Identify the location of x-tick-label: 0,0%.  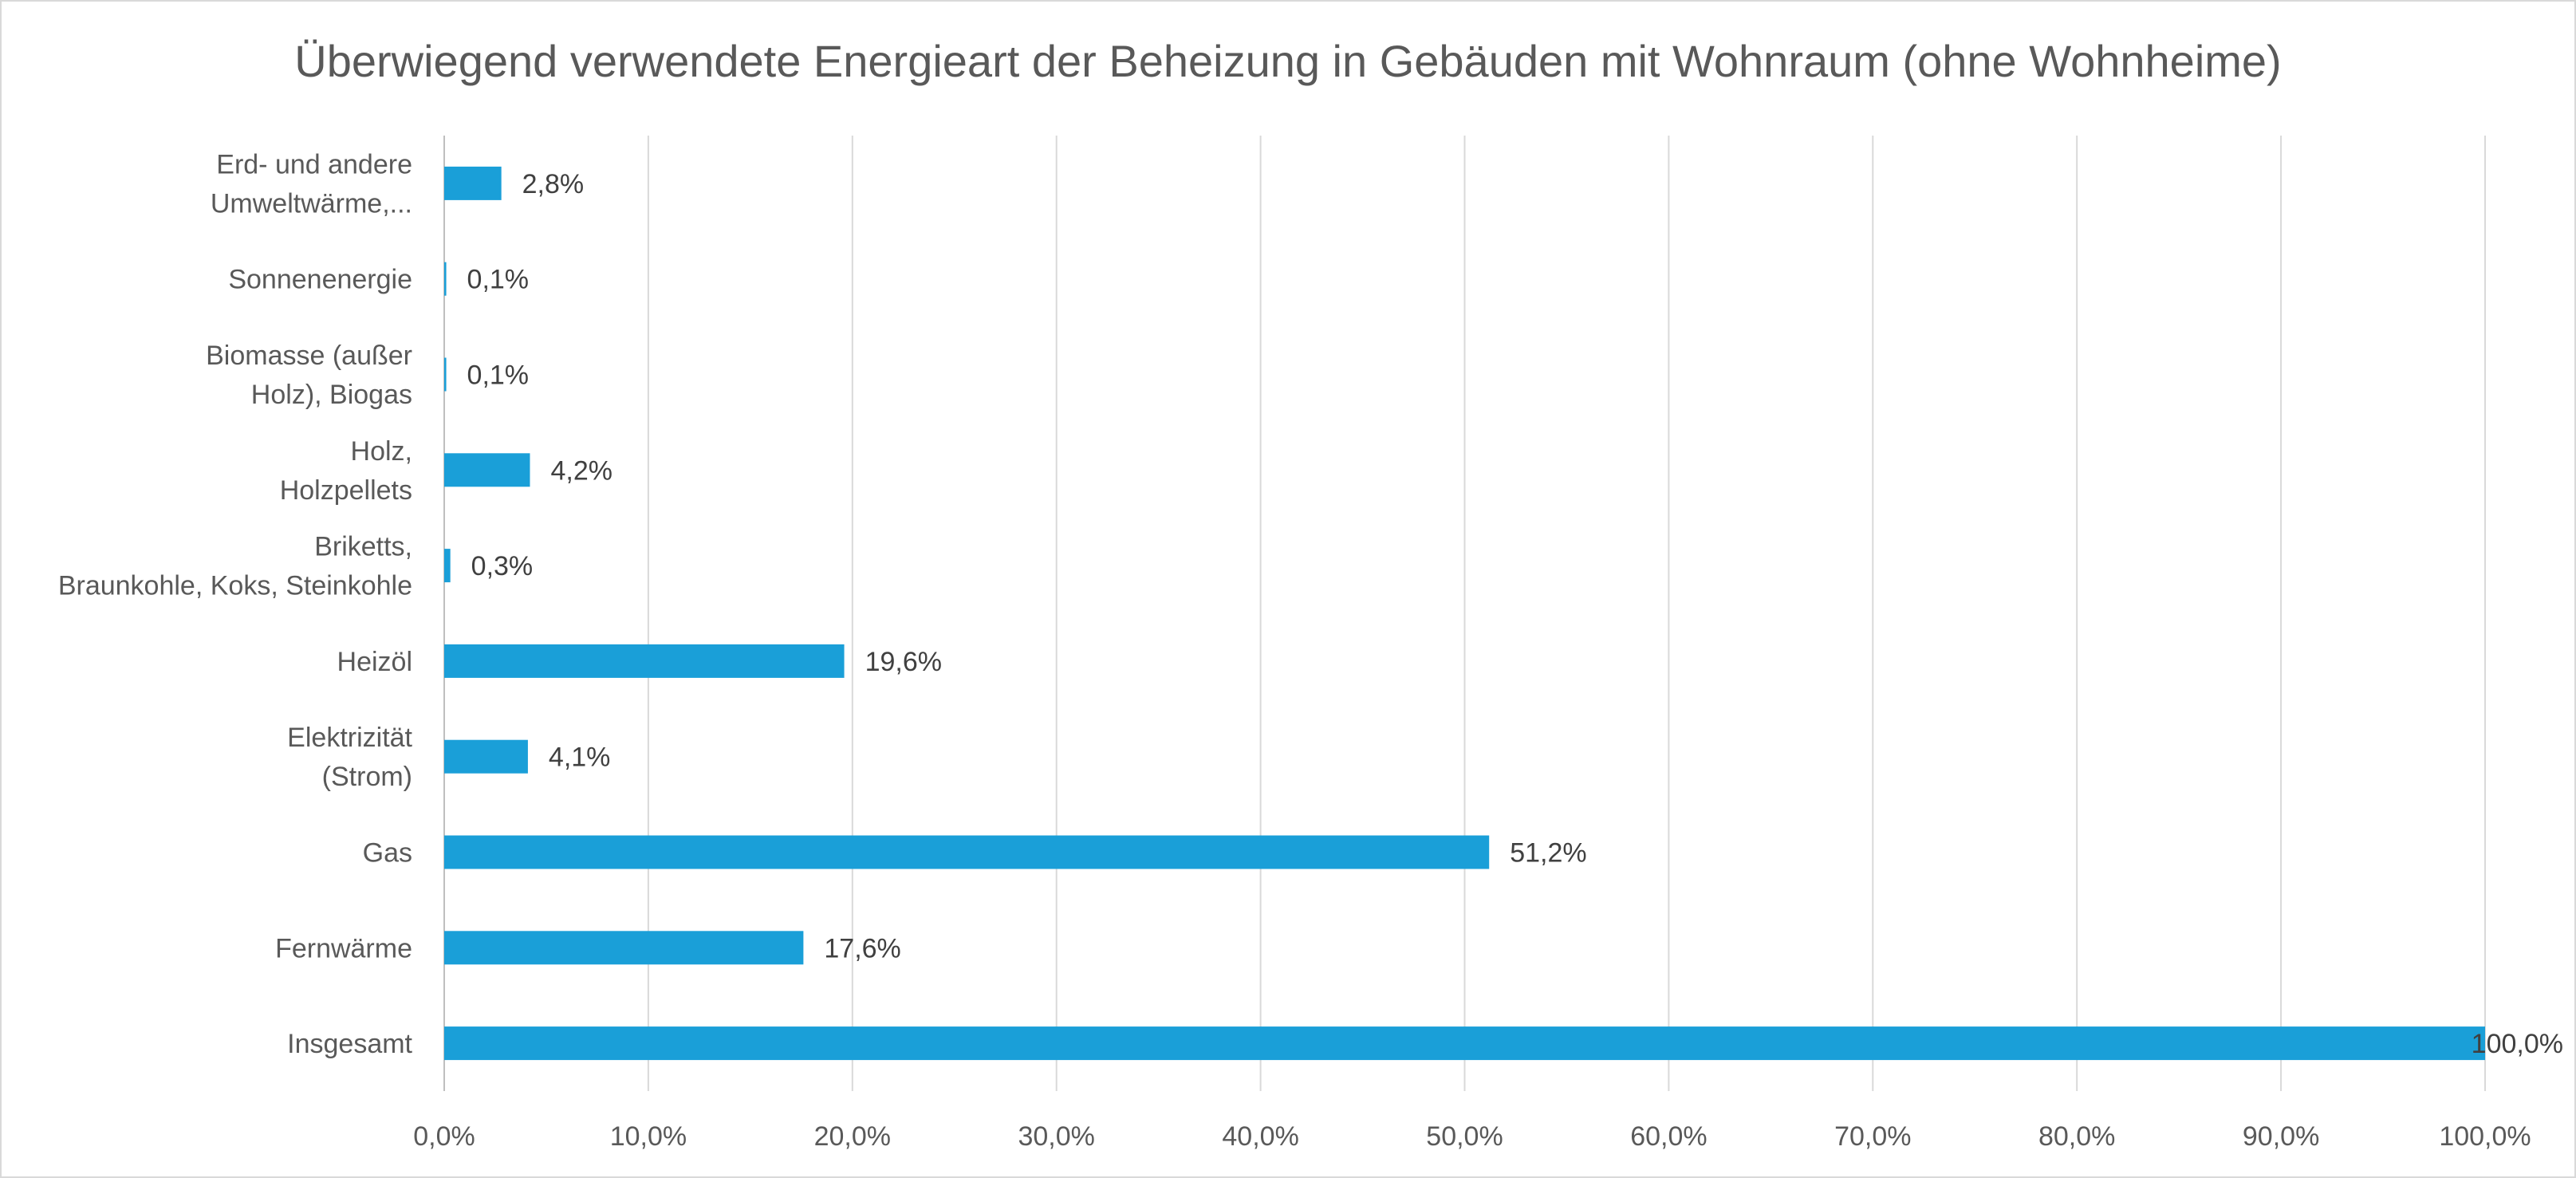
(444, 1136).